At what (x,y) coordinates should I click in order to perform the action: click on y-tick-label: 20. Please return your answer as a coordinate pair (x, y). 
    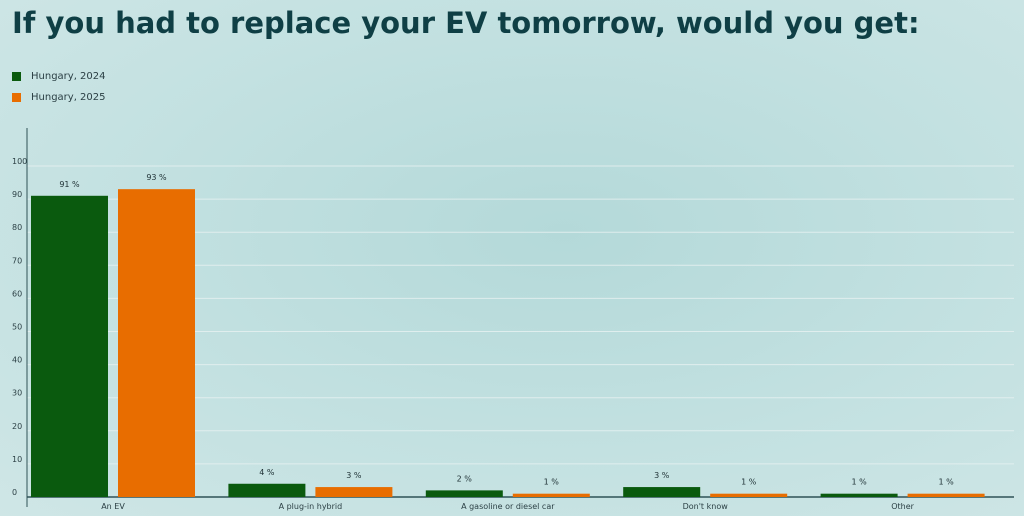
    Looking at the image, I should click on (17, 426).